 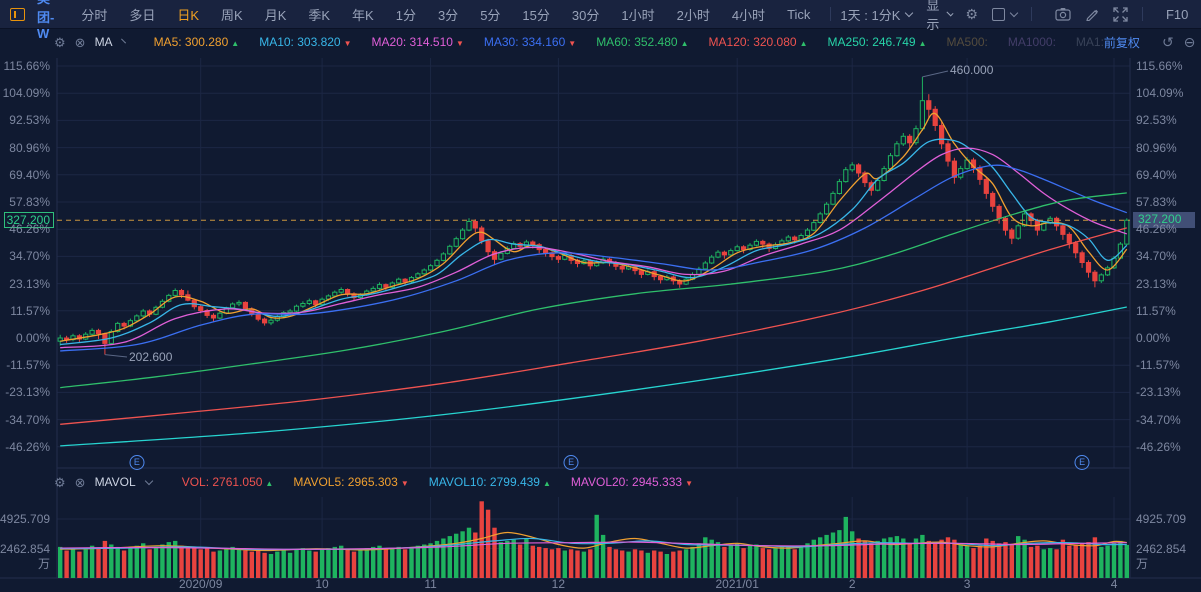 I want to click on indicator-value-VOL: VOL: 2761.050 ▲, so click(x=227, y=482).